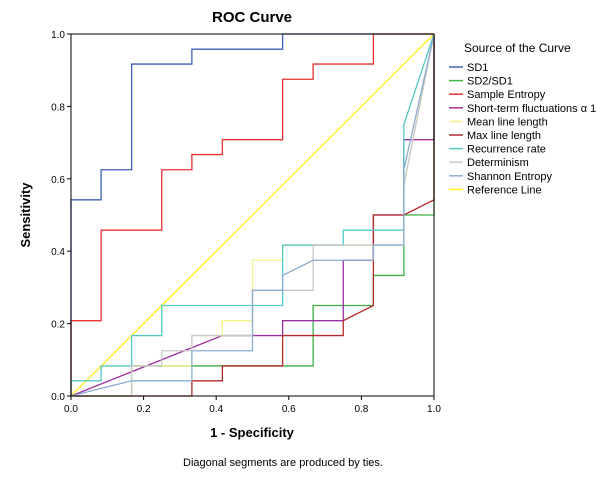 This screenshot has width=597, height=477. I want to click on y-axis: 0.0 0.2 0.4 0.6 0.8 1.0, so click(61, 216).